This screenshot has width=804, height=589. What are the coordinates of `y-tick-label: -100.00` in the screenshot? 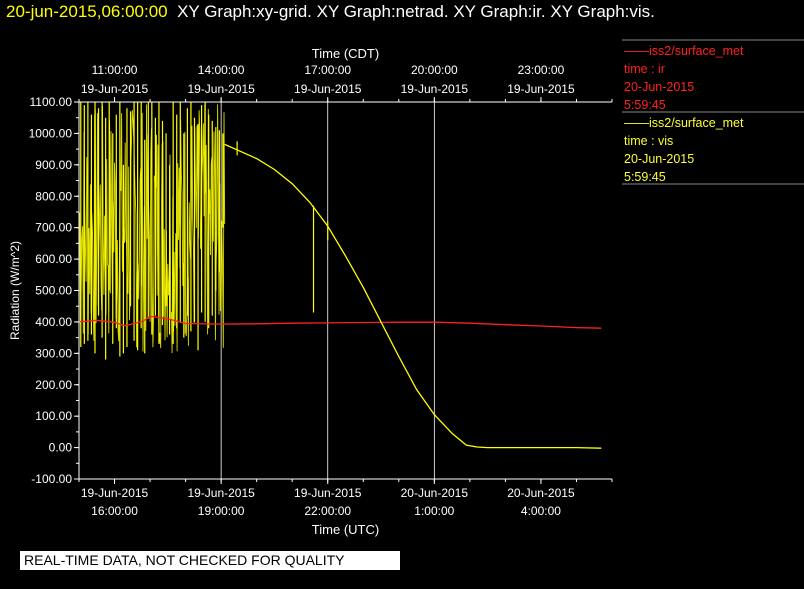 It's located at (51, 479).